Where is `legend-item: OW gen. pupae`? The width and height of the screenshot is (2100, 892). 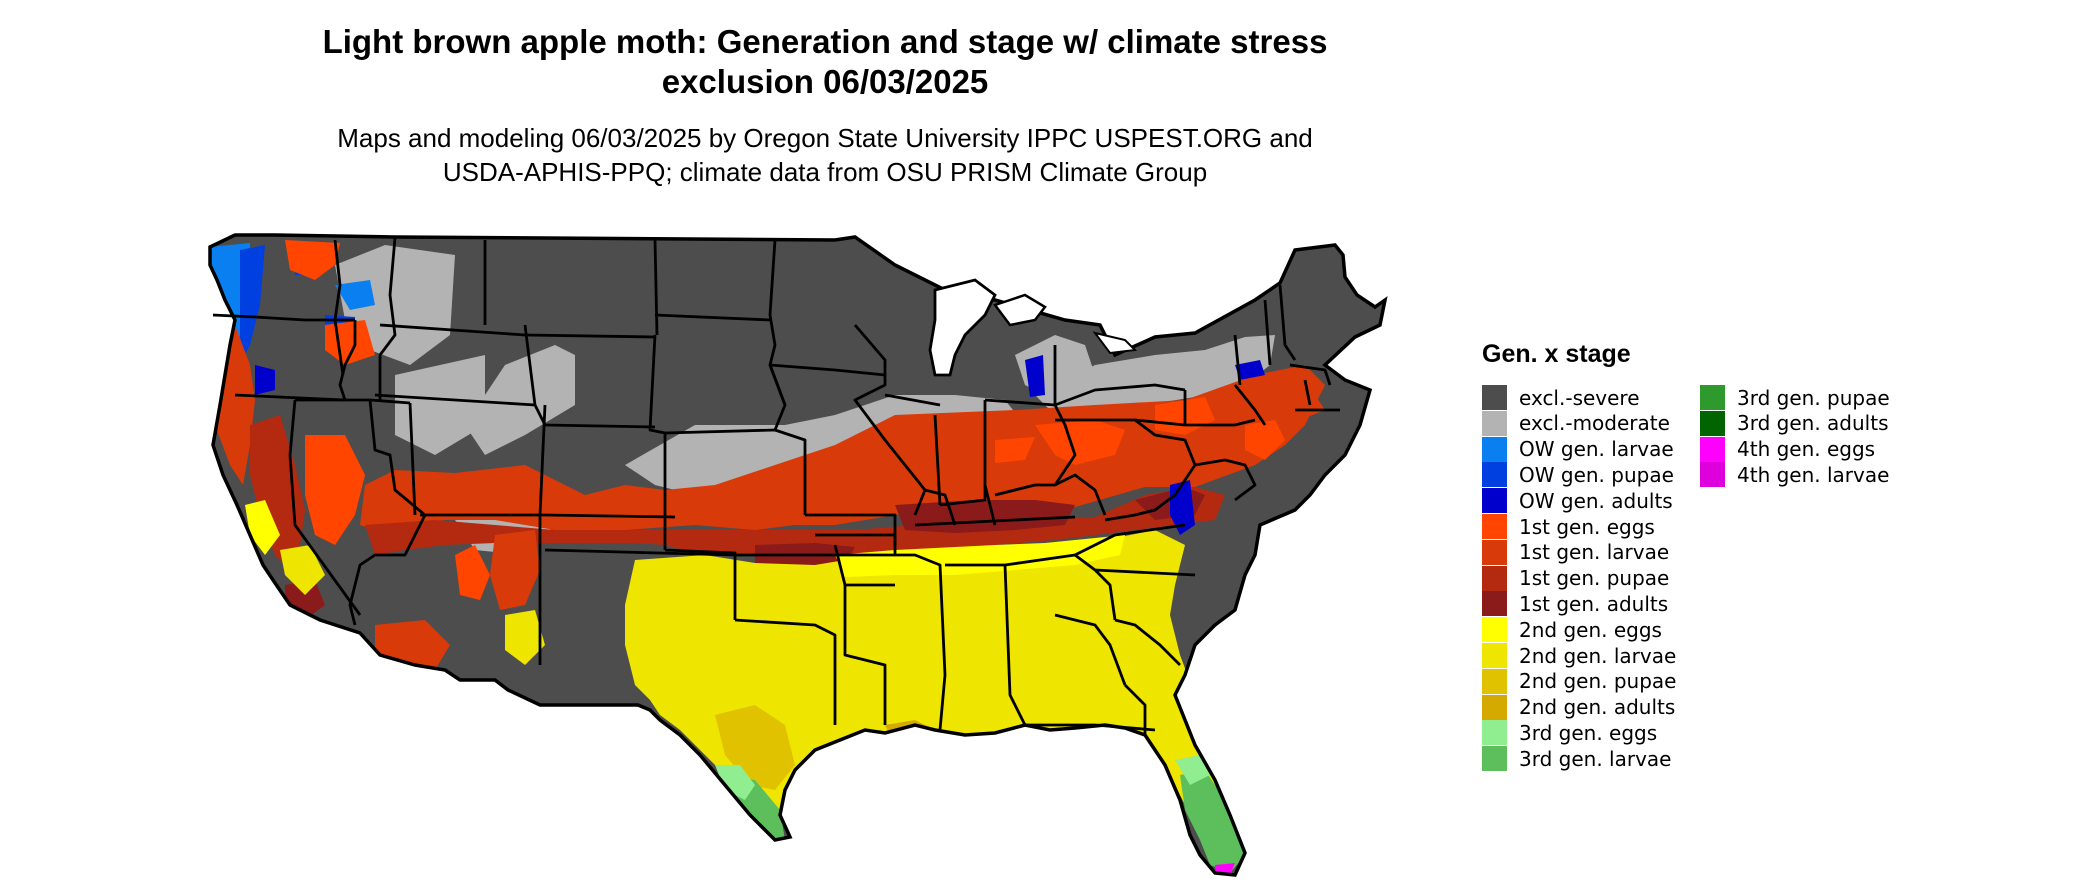 legend-item: OW gen. pupae is located at coordinates (1578, 475).